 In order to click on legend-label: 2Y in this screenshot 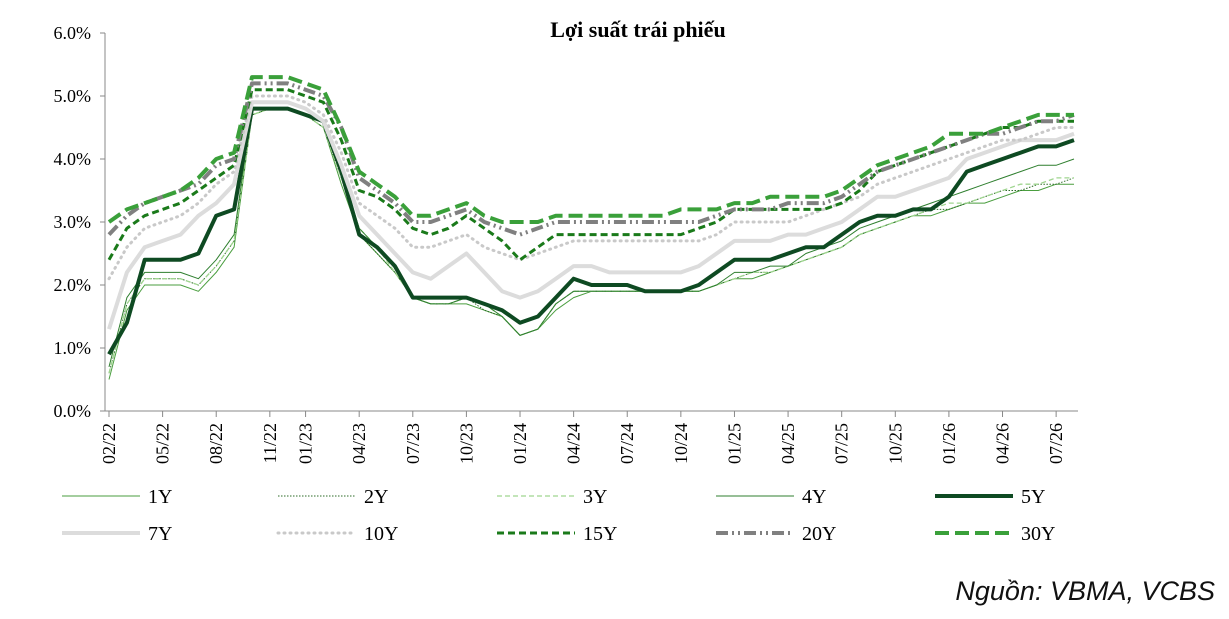, I will do `click(376, 497)`.